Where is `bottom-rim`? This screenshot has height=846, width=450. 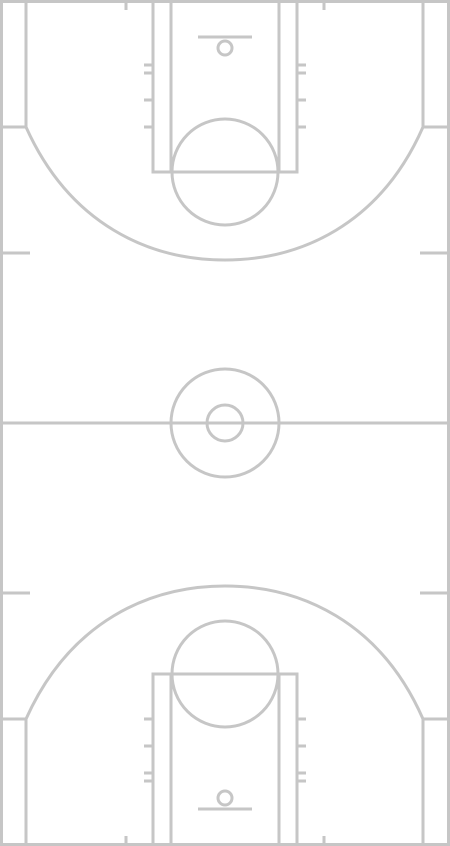
bottom-rim is located at coordinates (225, 798).